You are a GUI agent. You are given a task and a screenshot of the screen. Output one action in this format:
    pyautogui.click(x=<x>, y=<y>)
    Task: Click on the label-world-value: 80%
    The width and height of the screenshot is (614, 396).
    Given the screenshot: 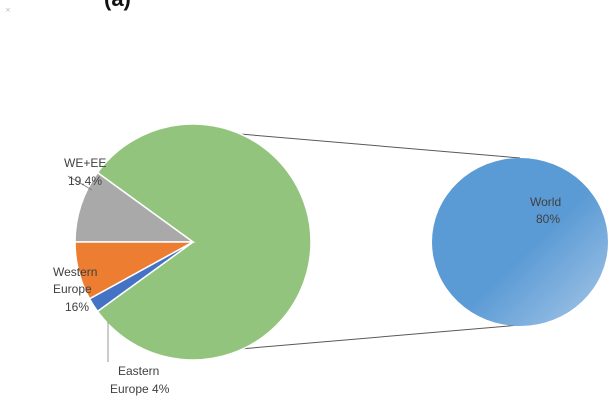 What is the action you would take?
    pyautogui.click(x=548, y=219)
    